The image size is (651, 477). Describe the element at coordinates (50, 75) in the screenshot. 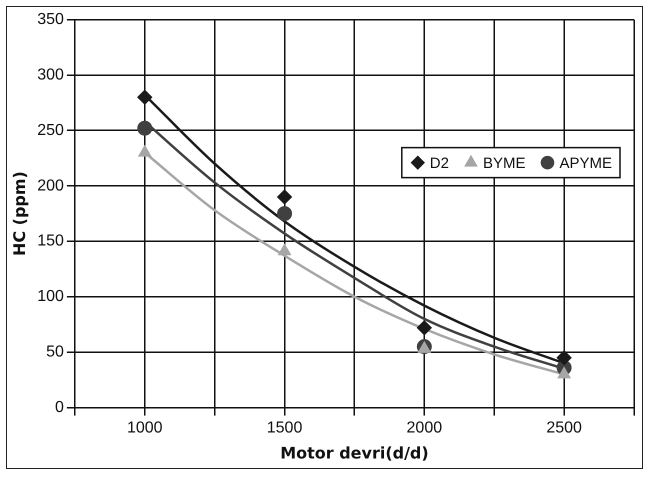

I see `y-tick-label: 300` at that location.